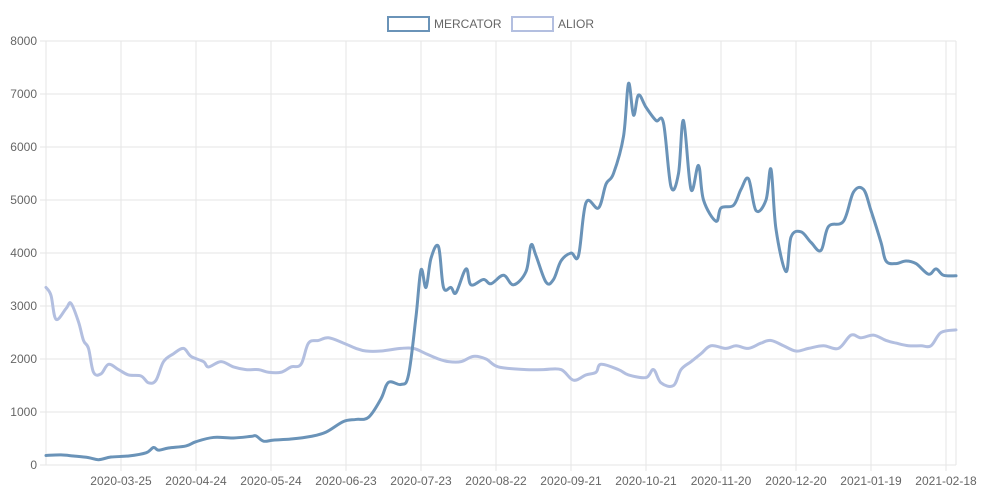 This screenshot has height=496, width=984. Describe the element at coordinates (571, 481) in the screenshot. I see `x-tick-label: 2020-09-21` at that location.